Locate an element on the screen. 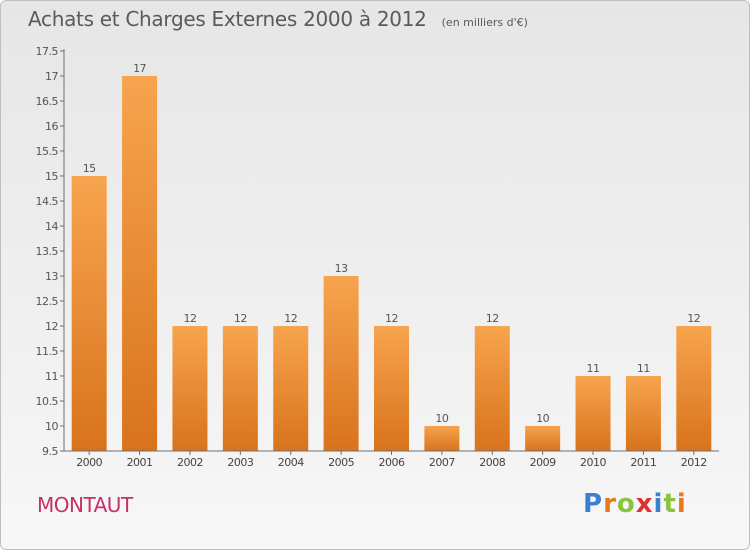 The height and width of the screenshot is (550, 750). chart-title: Achats et Charges Externes 2000 à 2012 is located at coordinates (227, 19).